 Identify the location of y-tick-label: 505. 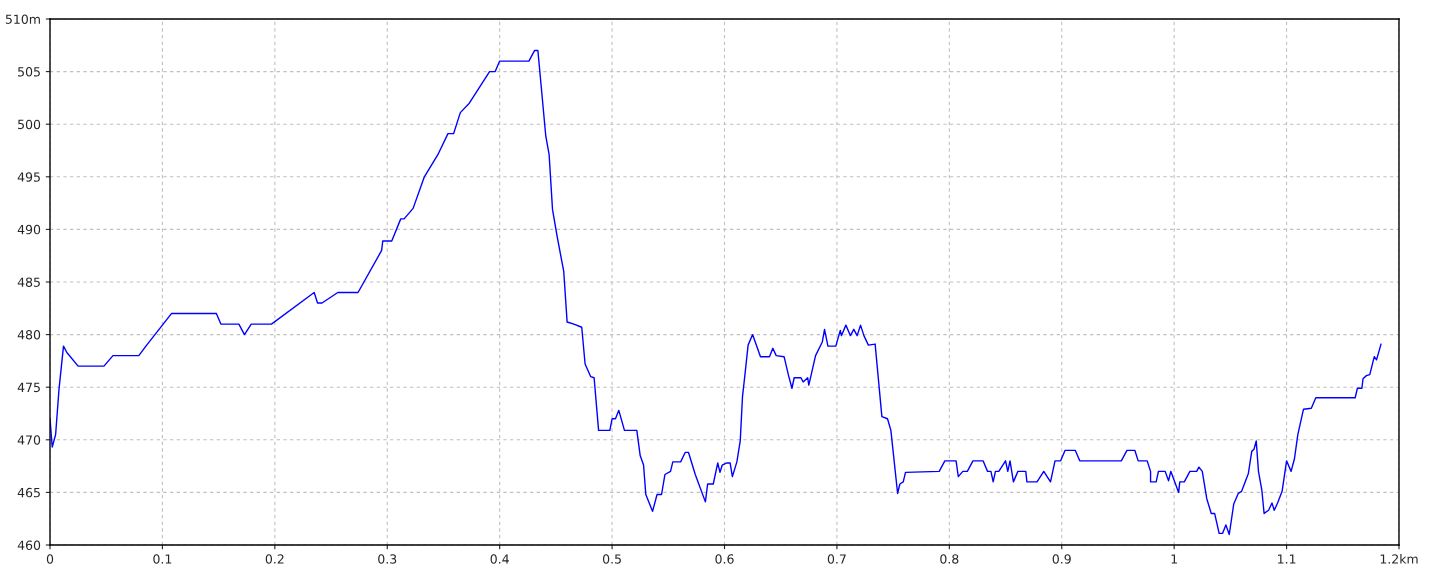
(29, 72).